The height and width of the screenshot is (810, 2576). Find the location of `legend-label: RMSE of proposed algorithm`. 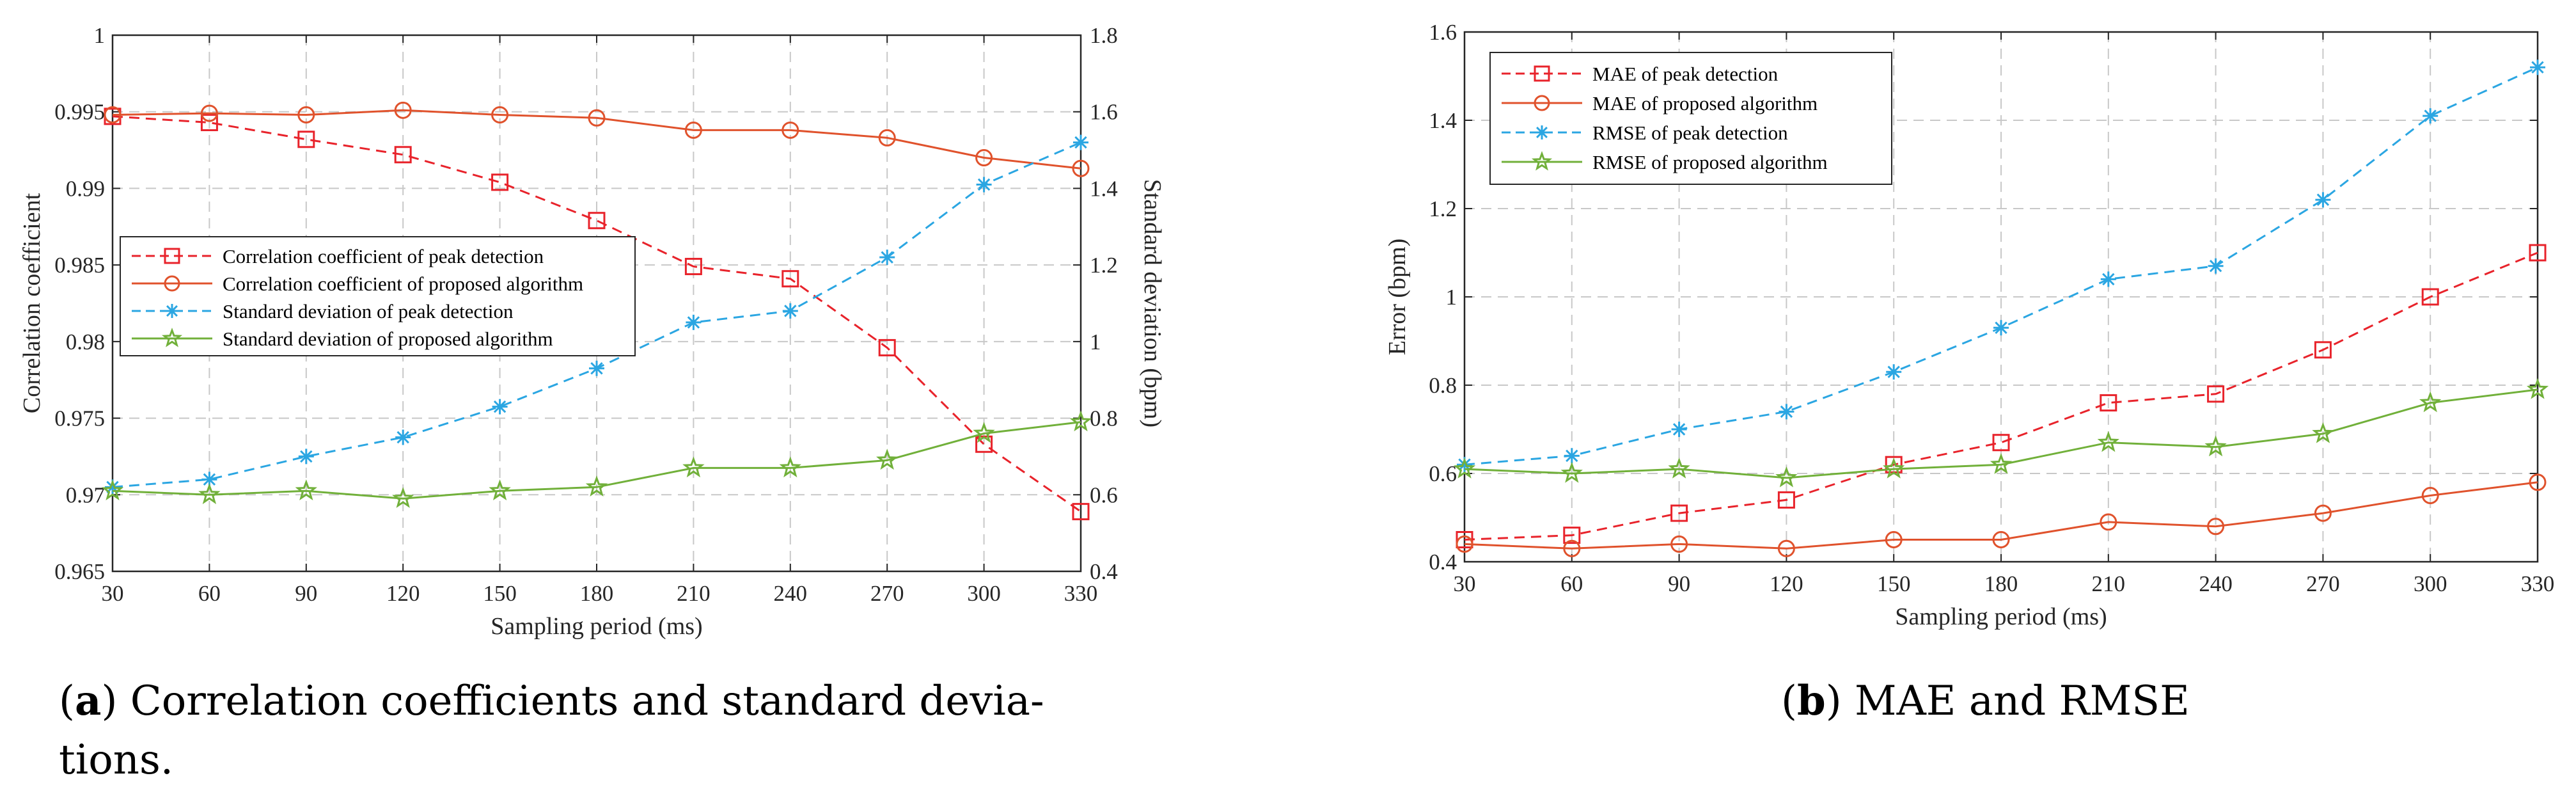

legend-label: RMSE of proposed algorithm is located at coordinates (1710, 162).